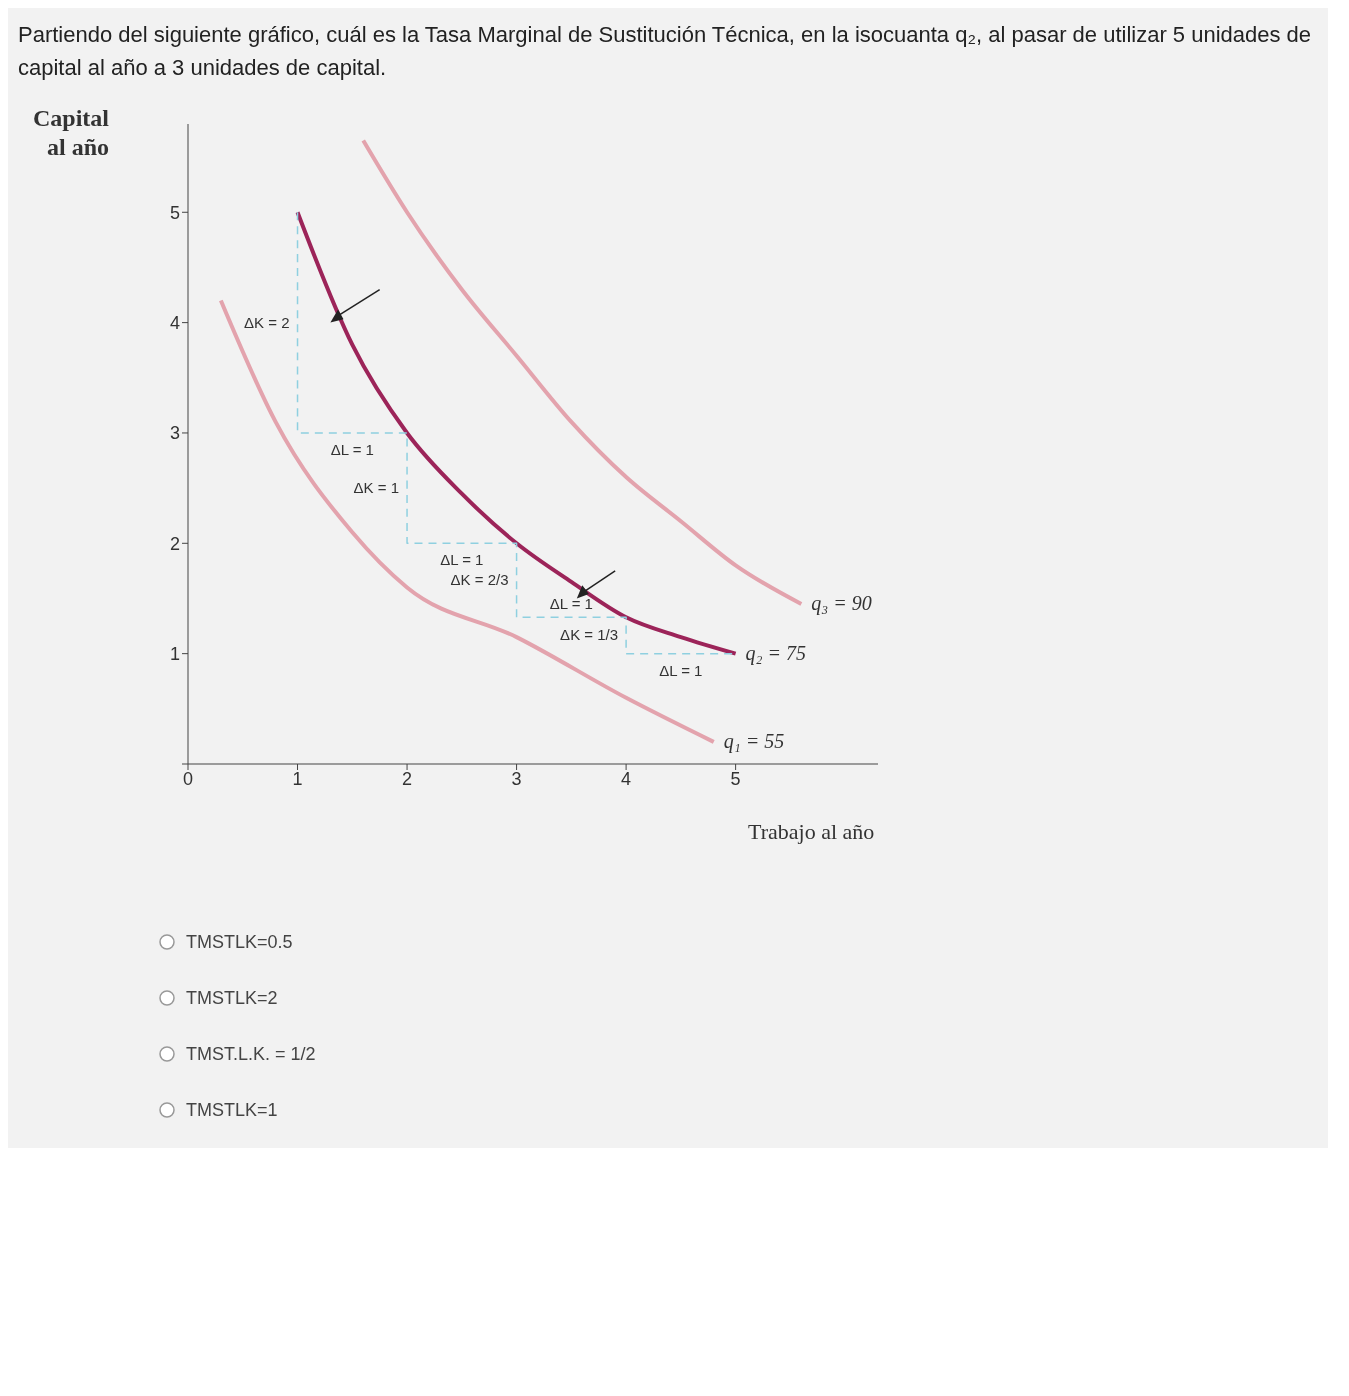 This screenshot has width=1349, height=1396. I want to click on series-label: q₂ = 75, so click(776, 653).